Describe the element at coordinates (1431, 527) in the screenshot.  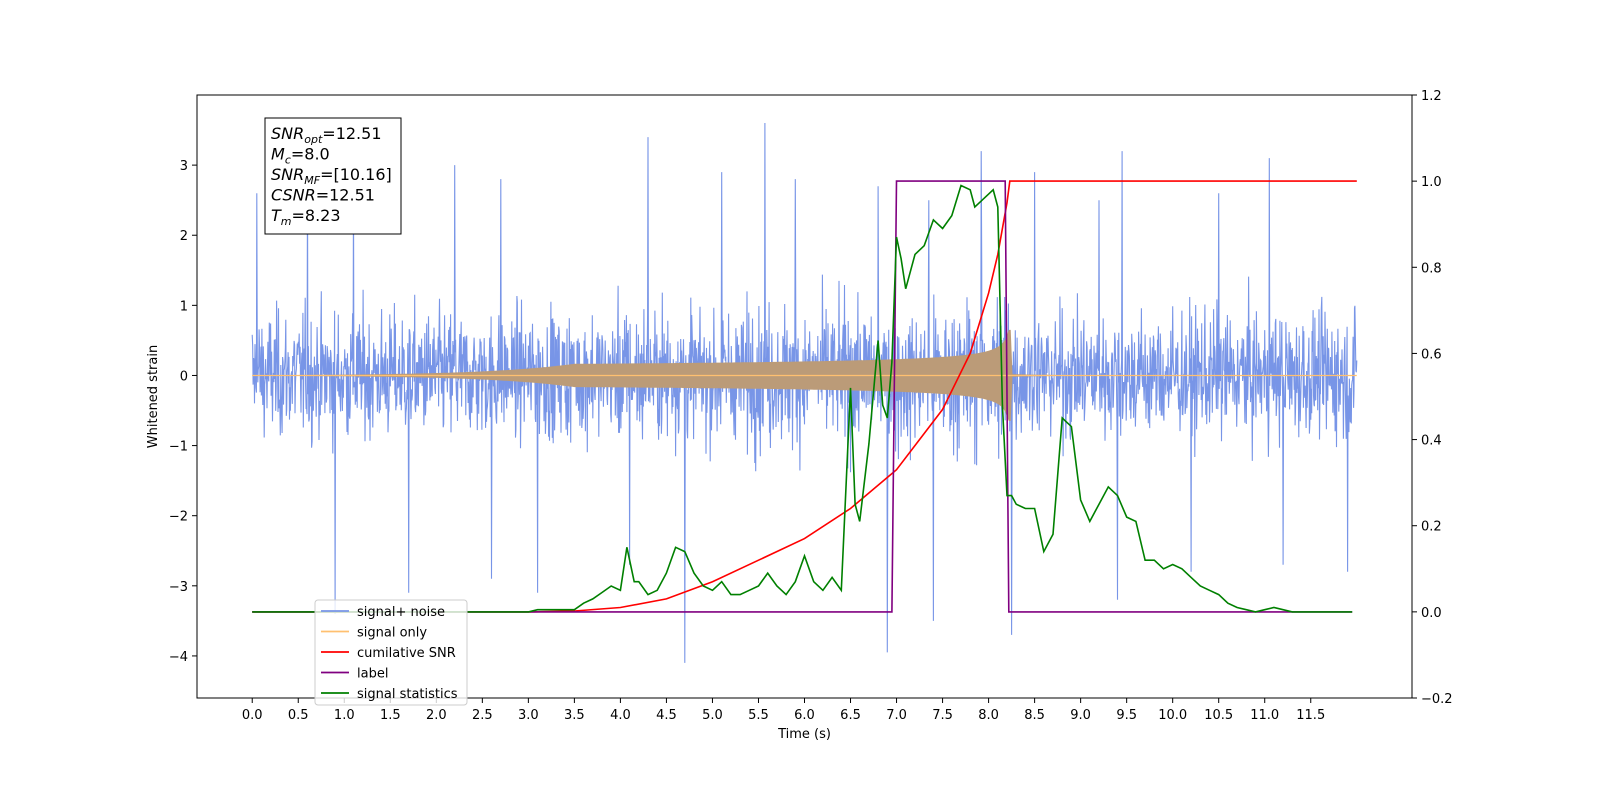
I see `y2-tick-label: 0.2` at that location.